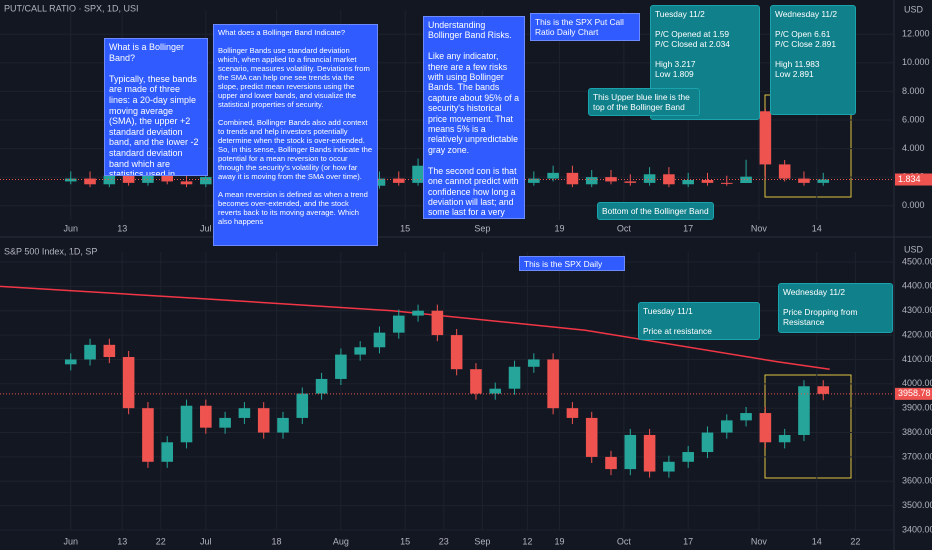 The image size is (932, 550). Describe the element at coordinates (917, 456) in the screenshot. I see `y-tick-label: 3700.00` at that location.